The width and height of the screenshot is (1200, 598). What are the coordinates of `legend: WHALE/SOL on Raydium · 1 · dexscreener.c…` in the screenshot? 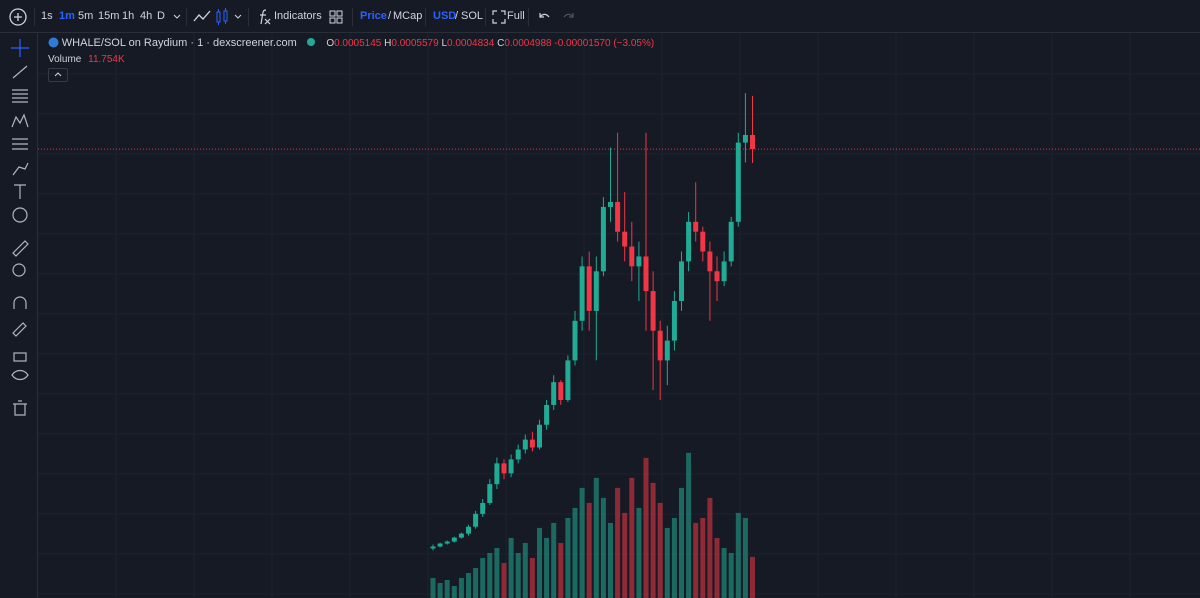 It's located at (351, 59).